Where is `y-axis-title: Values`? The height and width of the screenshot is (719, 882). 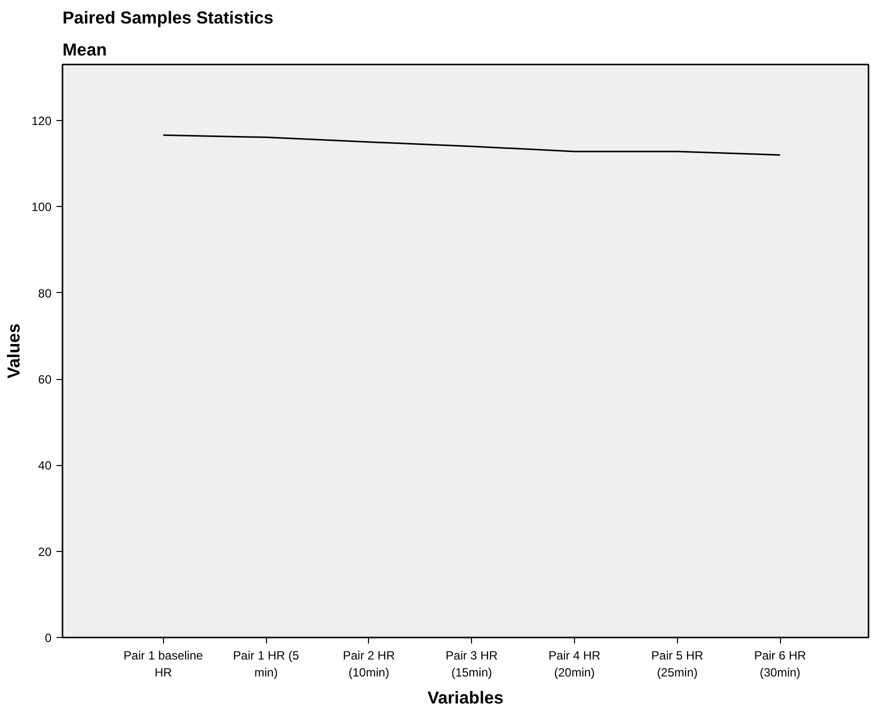 y-axis-title: Values is located at coordinates (13, 351).